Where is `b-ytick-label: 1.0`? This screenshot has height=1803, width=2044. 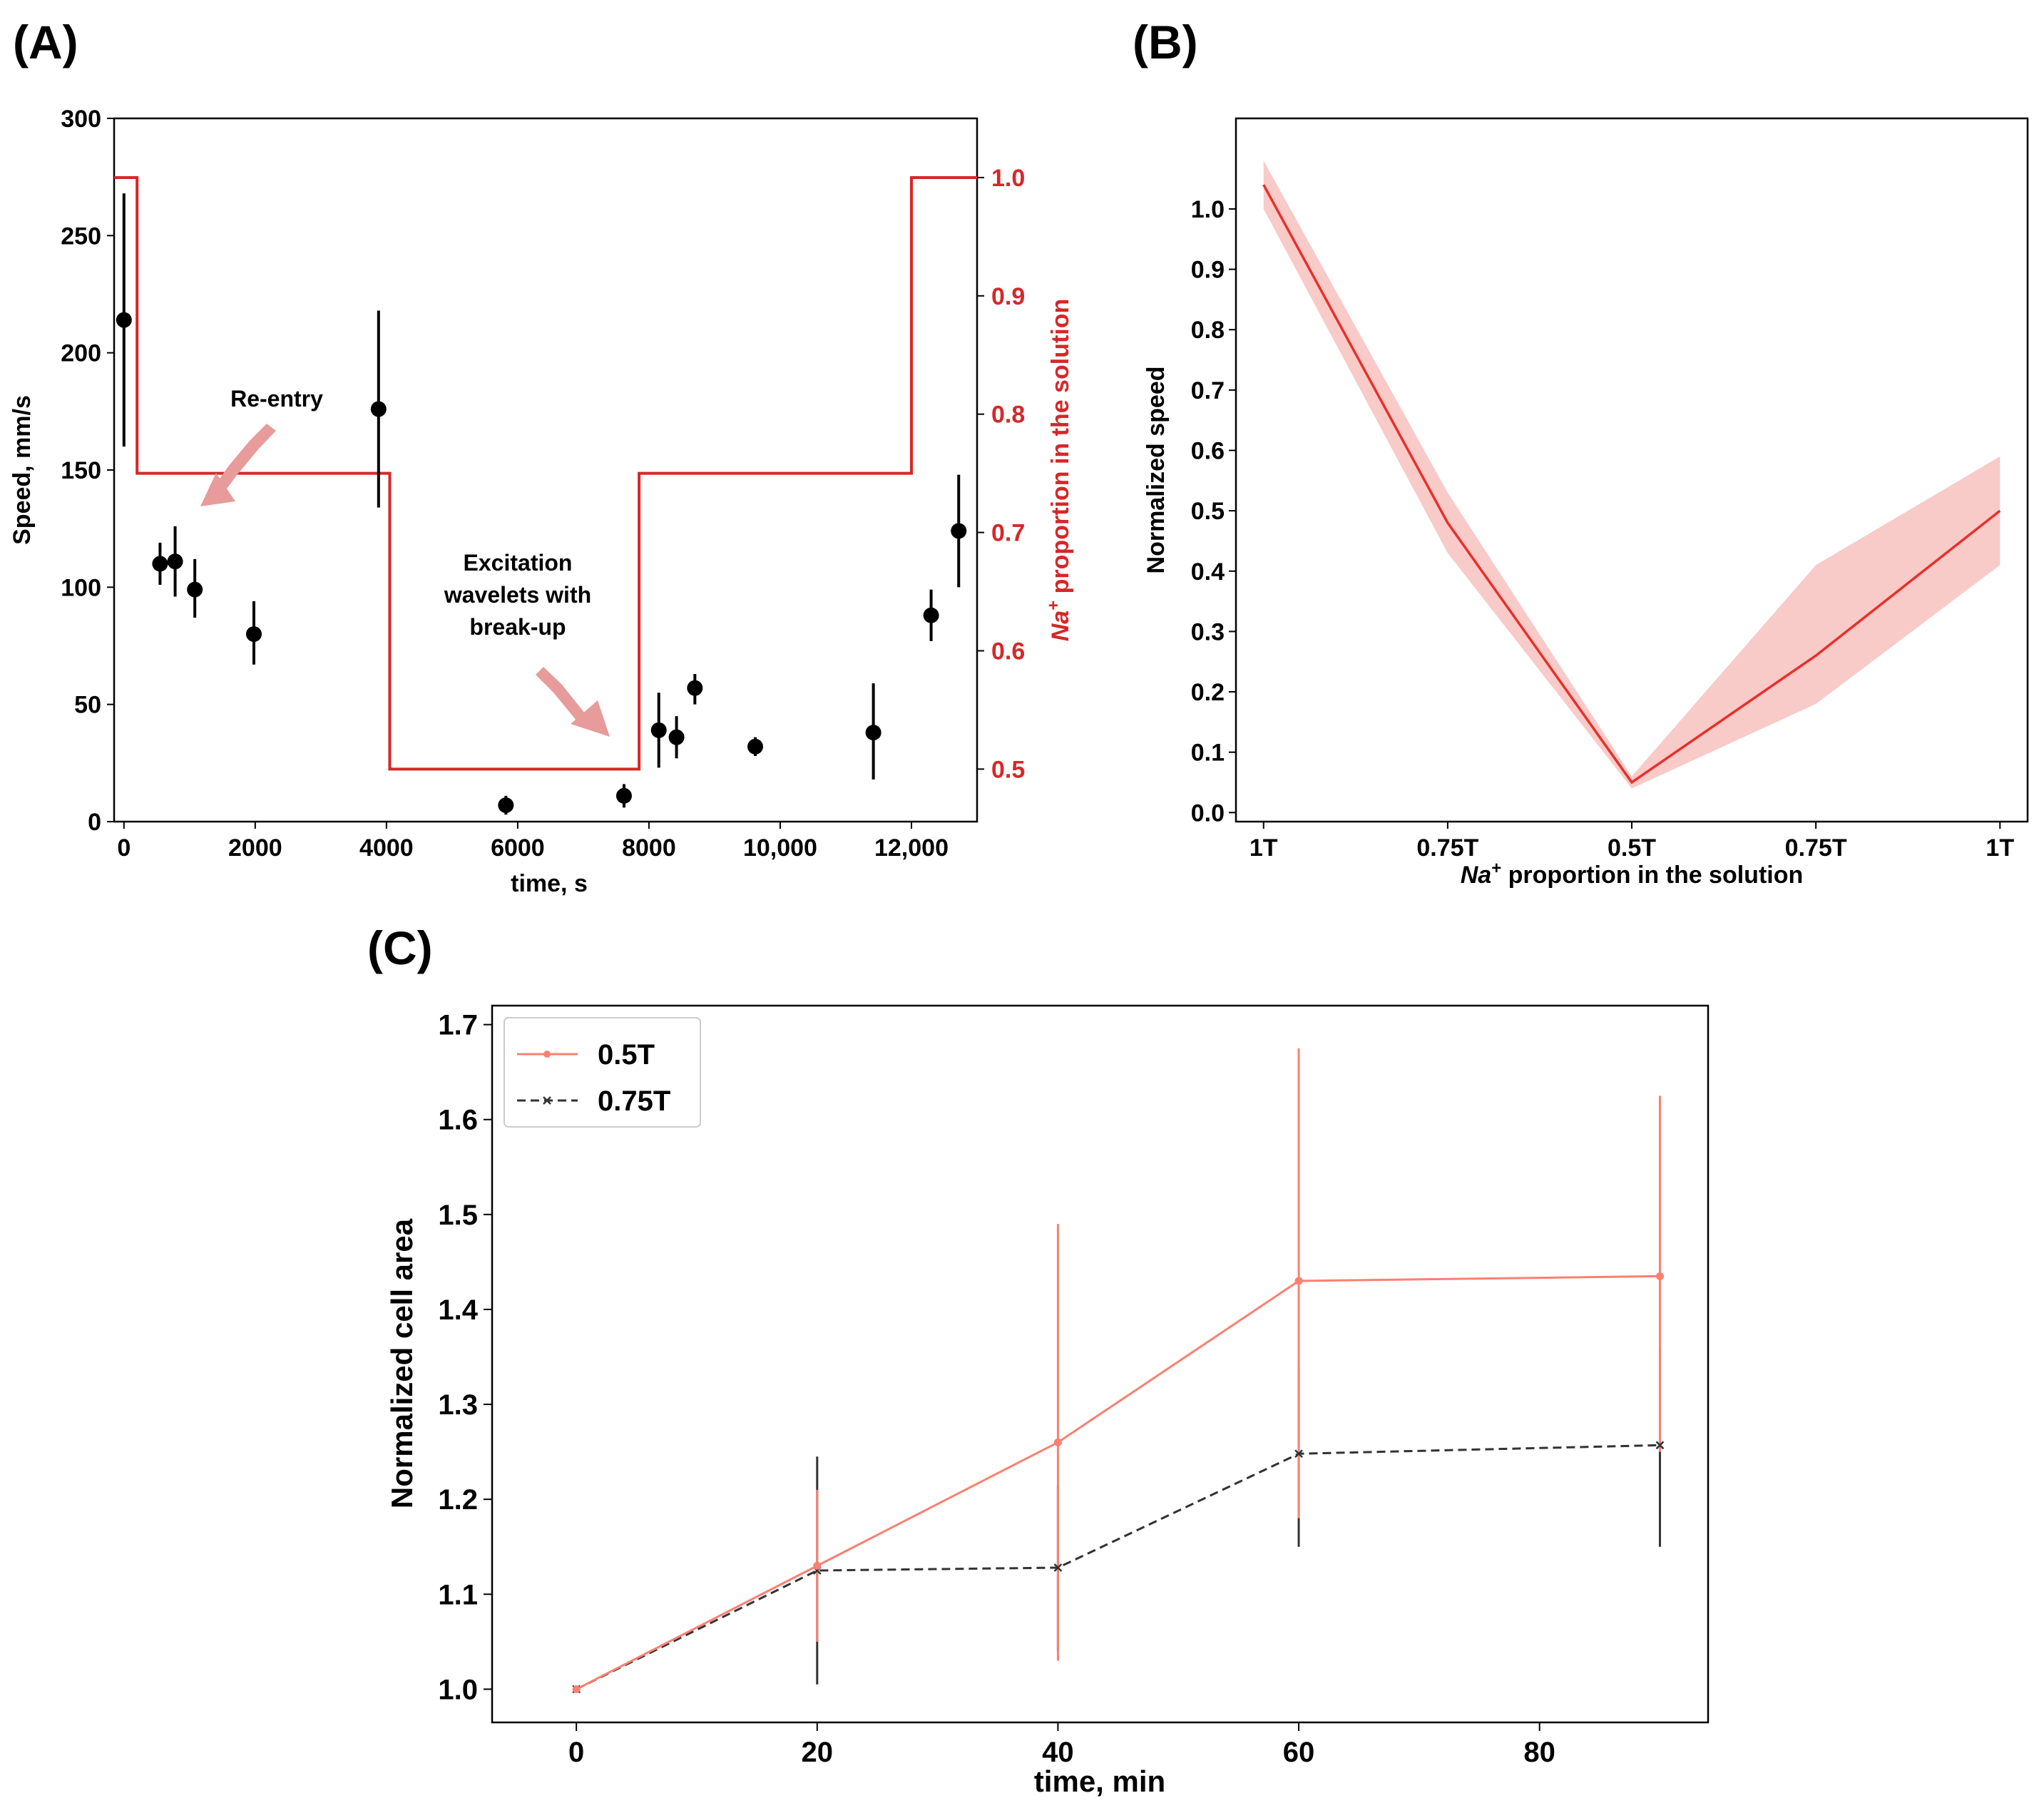 b-ytick-label: 1.0 is located at coordinates (1208, 209).